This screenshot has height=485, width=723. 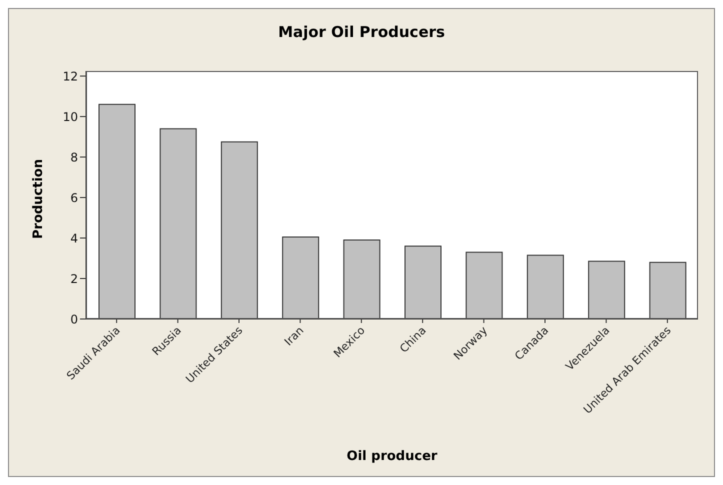 What do you see at coordinates (70, 76) in the screenshot?
I see `y-tick-label: 12` at bounding box center [70, 76].